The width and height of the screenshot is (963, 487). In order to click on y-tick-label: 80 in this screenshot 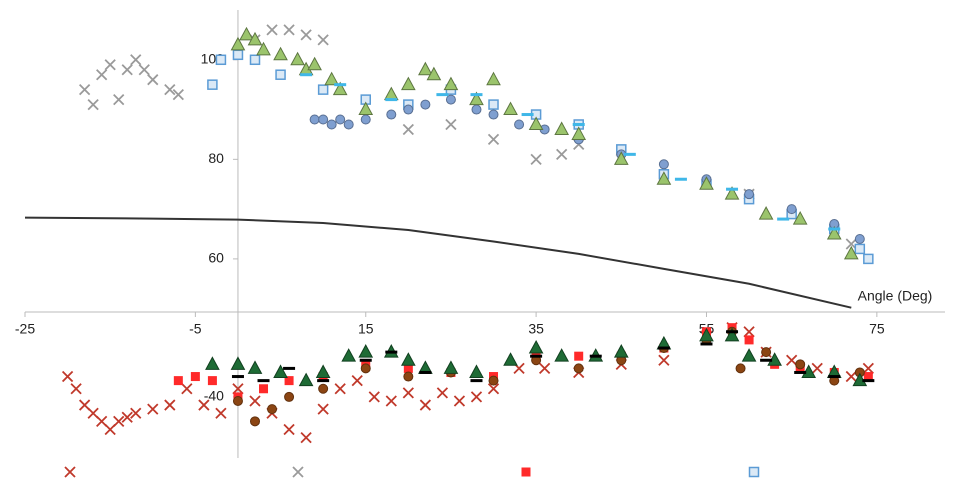, I will do `click(216, 158)`.